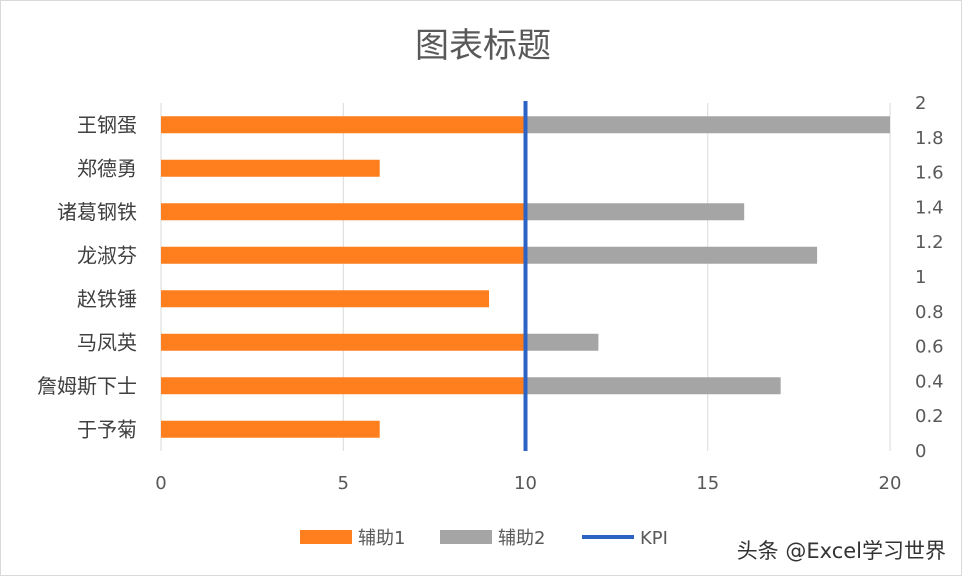 This screenshot has width=962, height=576. What do you see at coordinates (920, 451) in the screenshot?
I see `y2-tick-label: 0` at bounding box center [920, 451].